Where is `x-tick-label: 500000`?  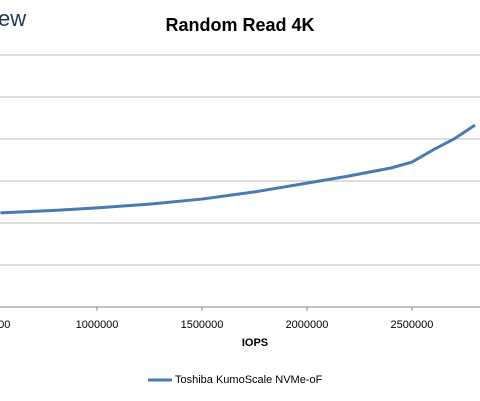 x-tick-label: 500000 is located at coordinates (5, 325).